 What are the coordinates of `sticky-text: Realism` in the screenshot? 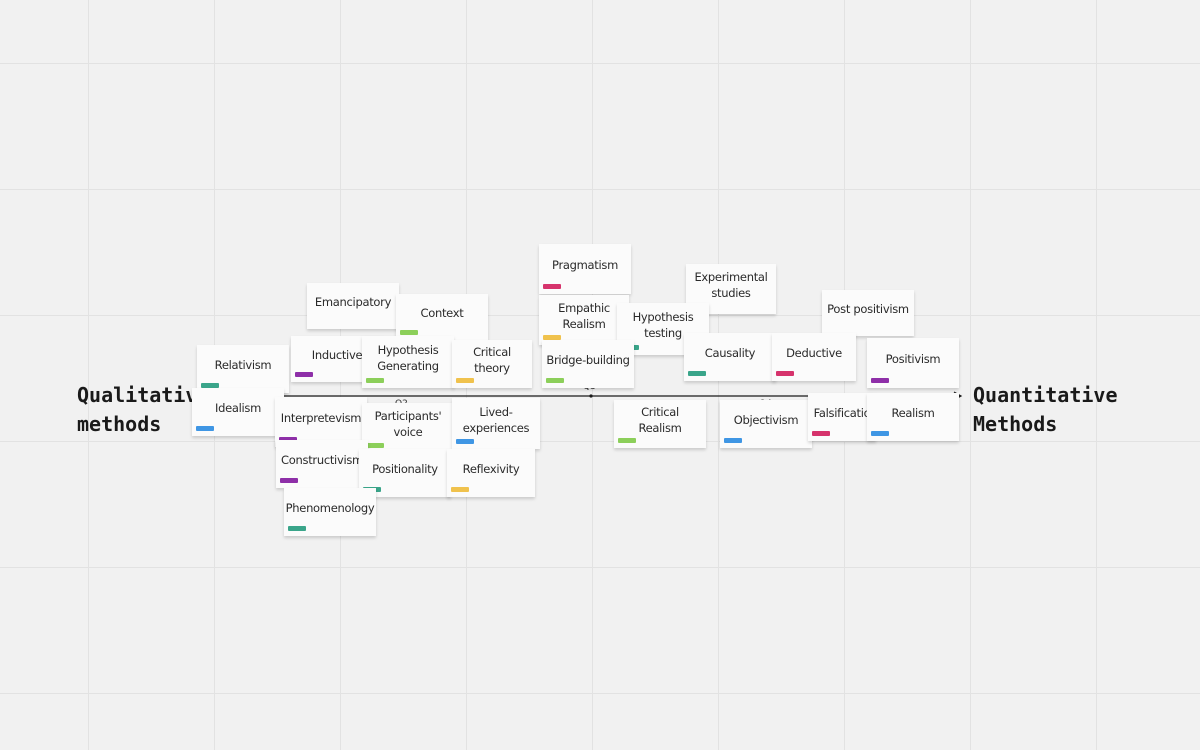 It's located at (913, 413).